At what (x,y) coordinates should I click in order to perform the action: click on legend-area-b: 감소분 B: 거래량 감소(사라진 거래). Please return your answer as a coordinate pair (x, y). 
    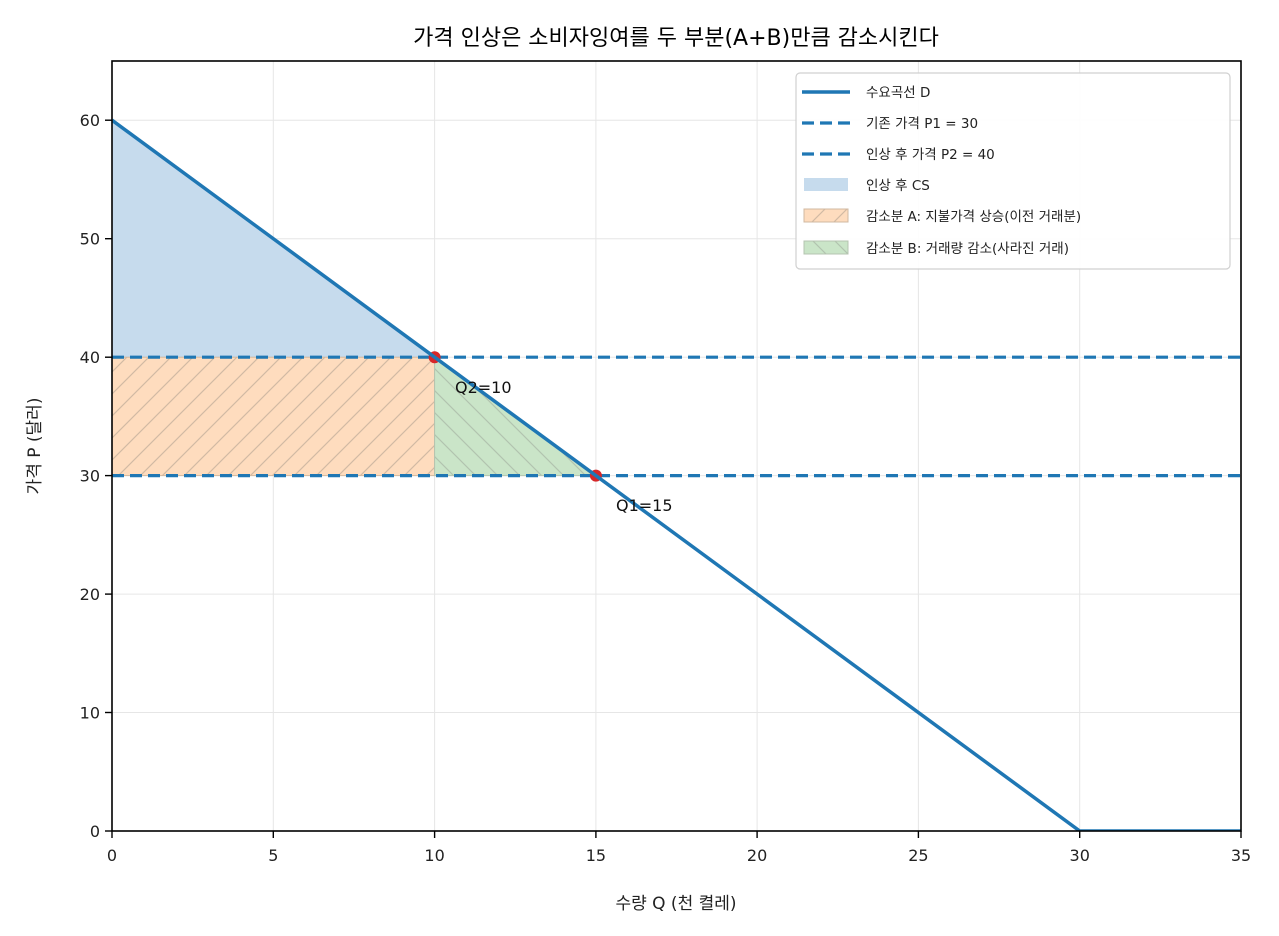
    Looking at the image, I should click on (967, 249).